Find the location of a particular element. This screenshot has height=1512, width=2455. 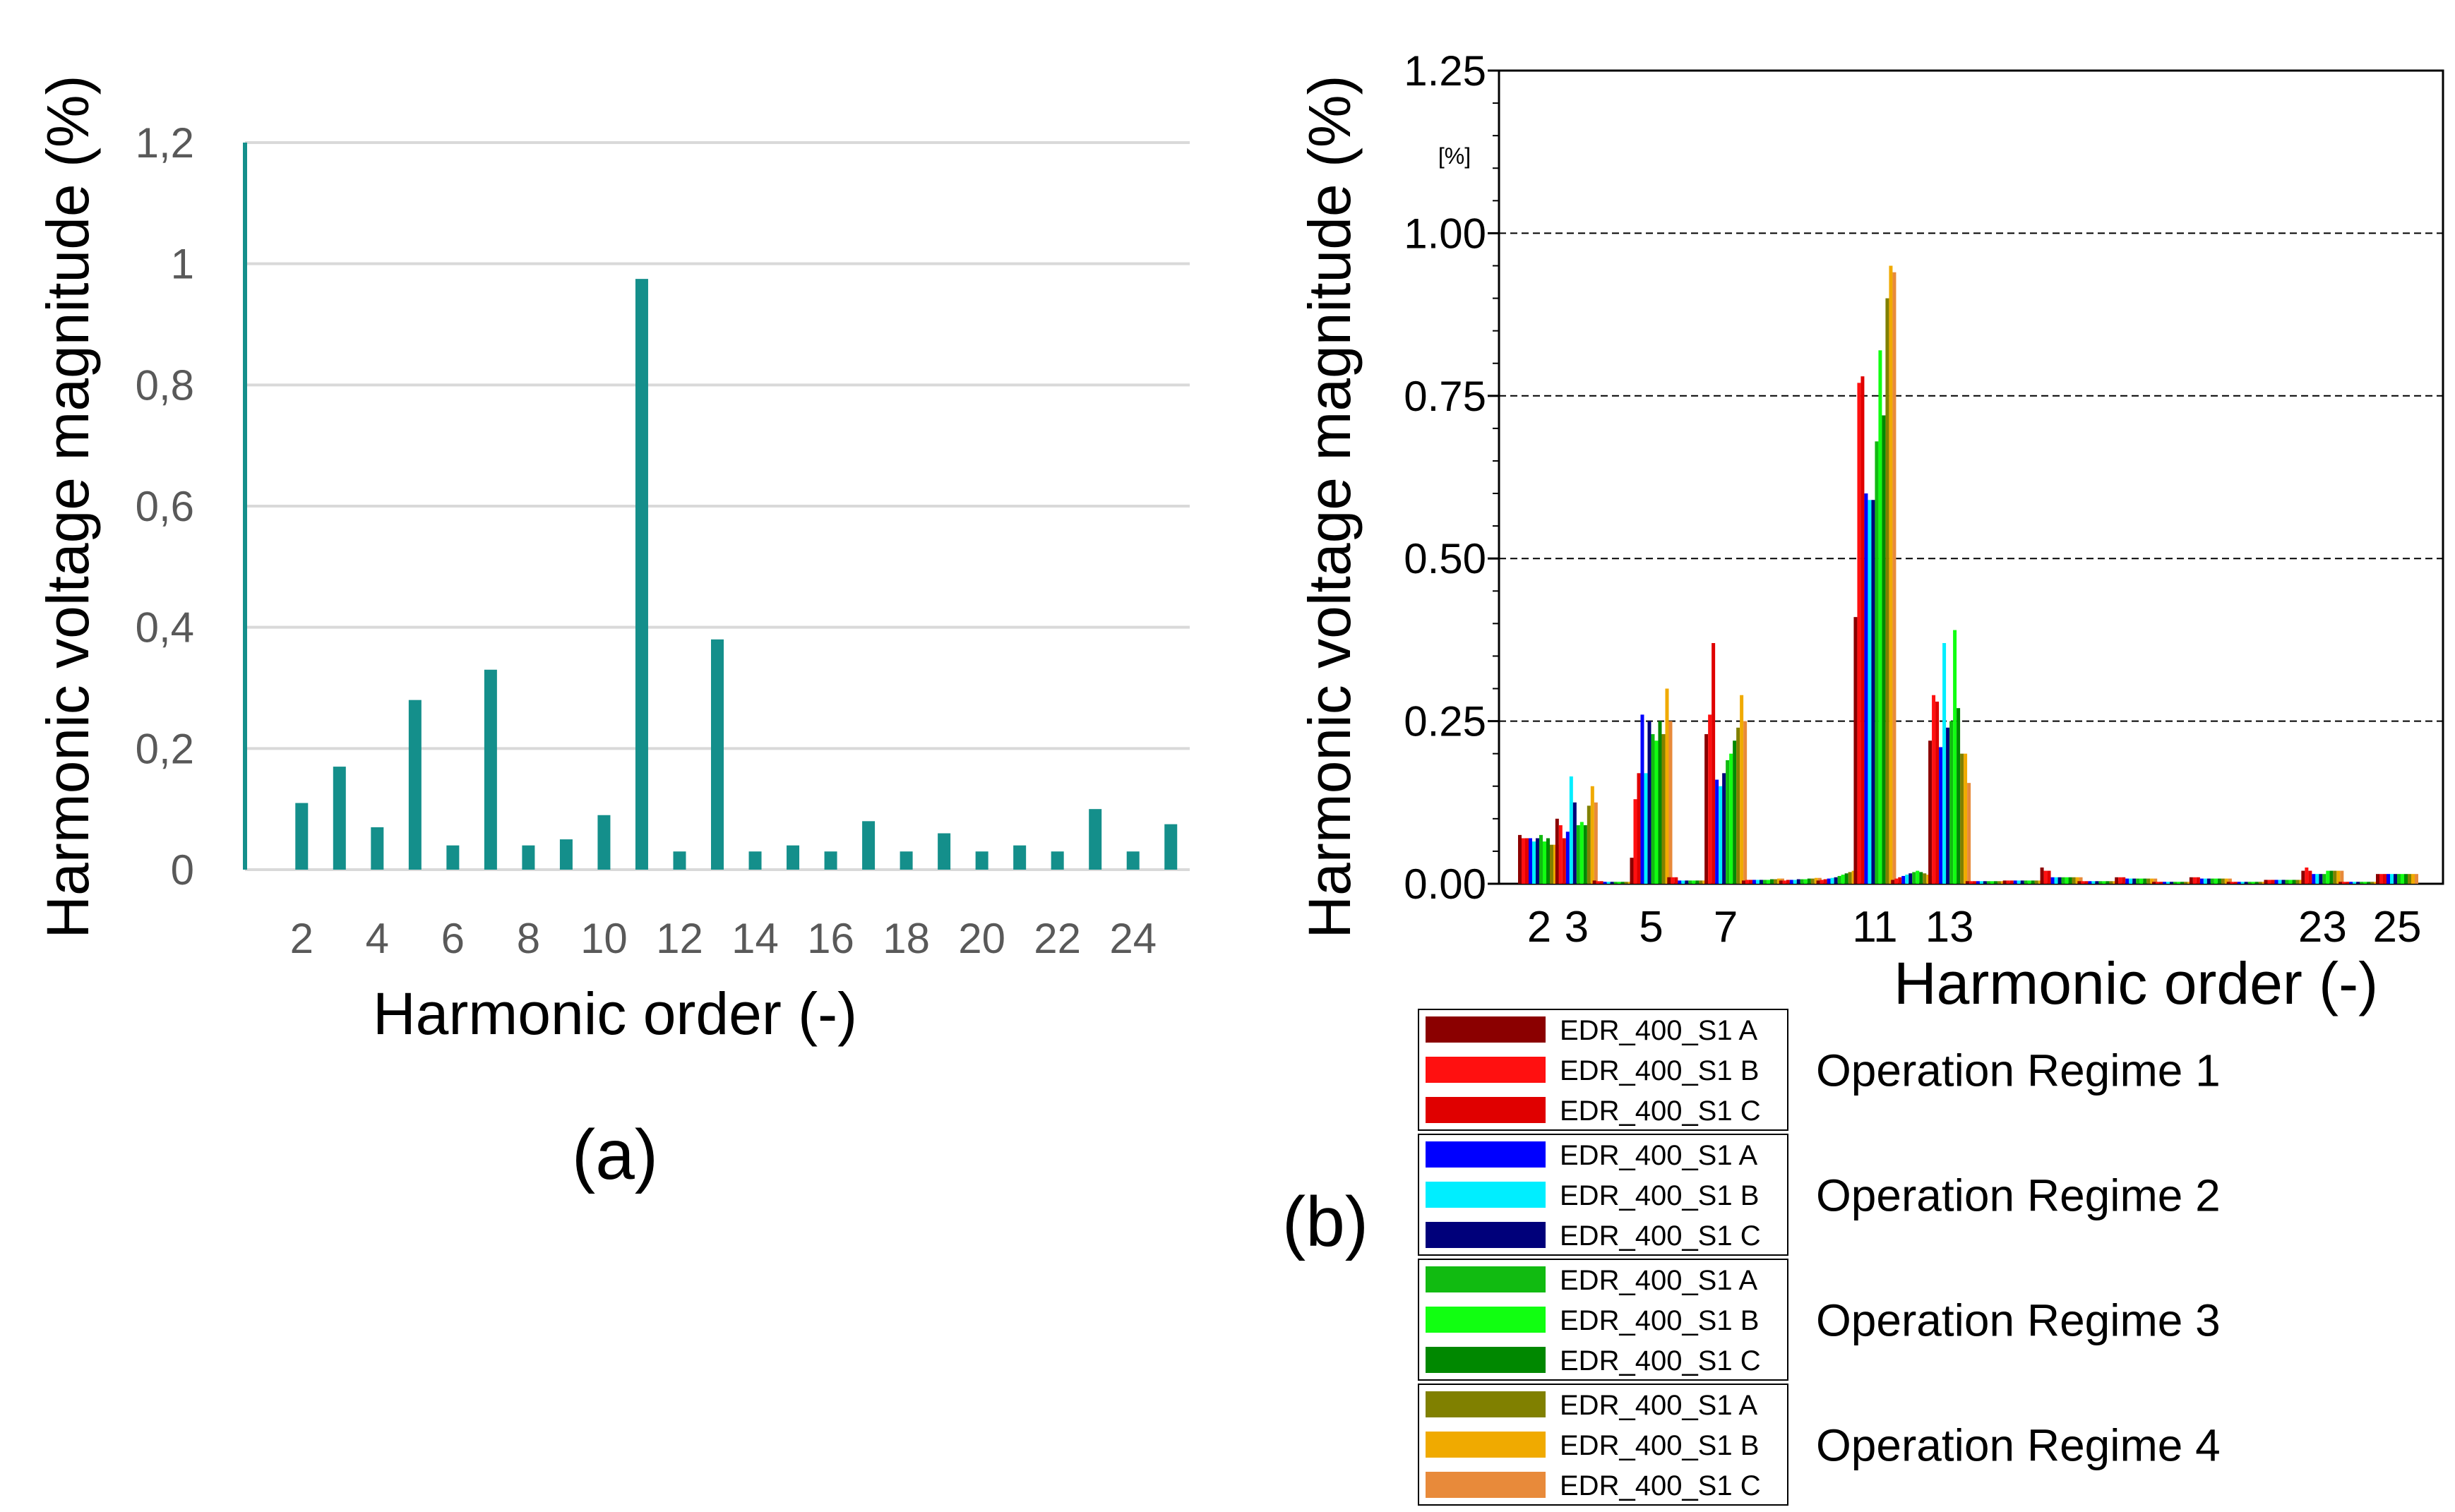

chart-a-y-tick-label: 1,2 is located at coordinates (165, 143).